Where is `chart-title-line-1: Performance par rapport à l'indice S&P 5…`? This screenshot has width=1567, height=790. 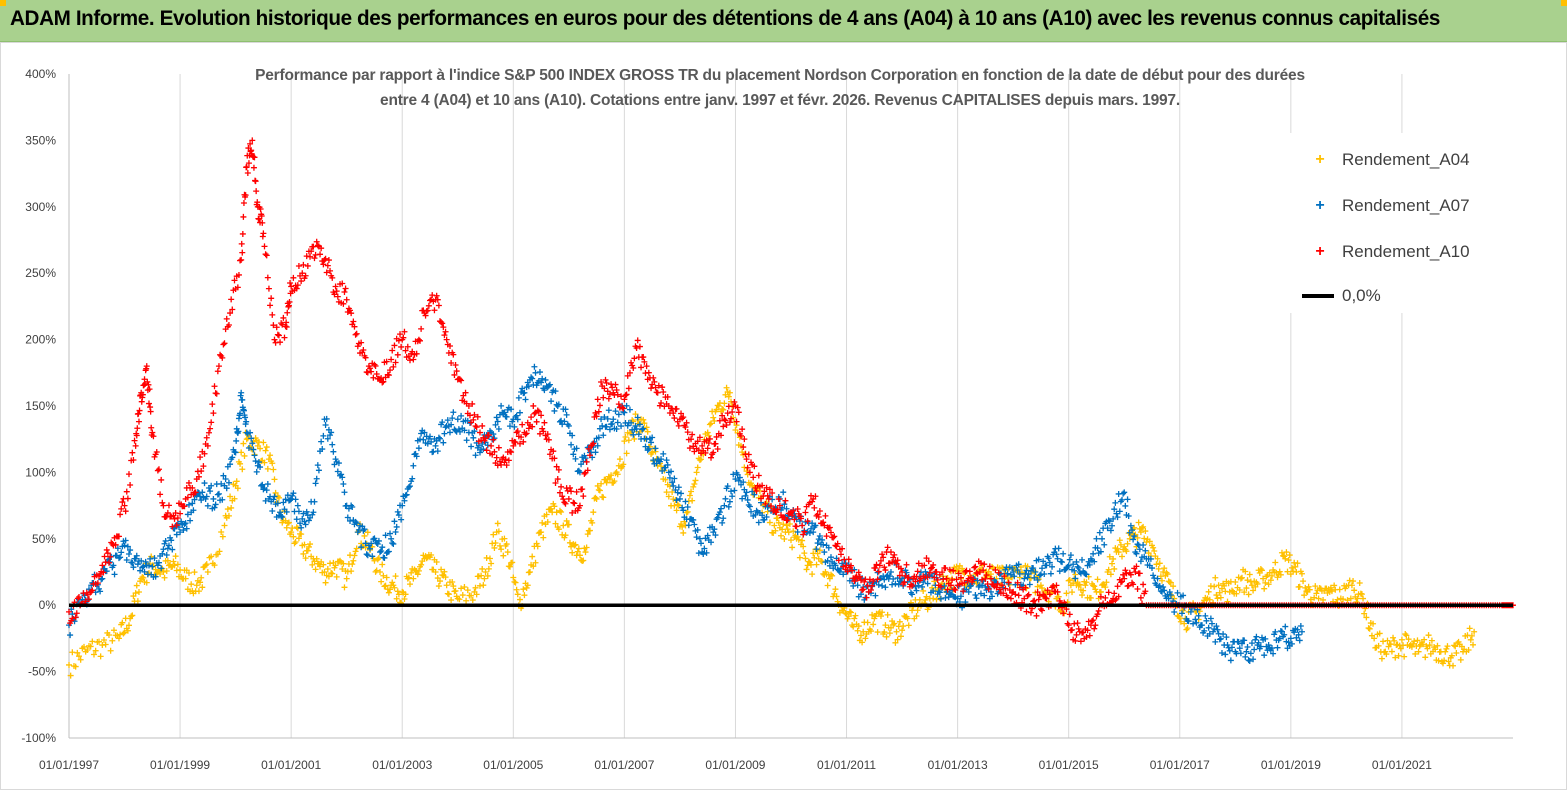
chart-title-line-1: Performance par rapport à l'indice S&P 5… is located at coordinates (780, 75).